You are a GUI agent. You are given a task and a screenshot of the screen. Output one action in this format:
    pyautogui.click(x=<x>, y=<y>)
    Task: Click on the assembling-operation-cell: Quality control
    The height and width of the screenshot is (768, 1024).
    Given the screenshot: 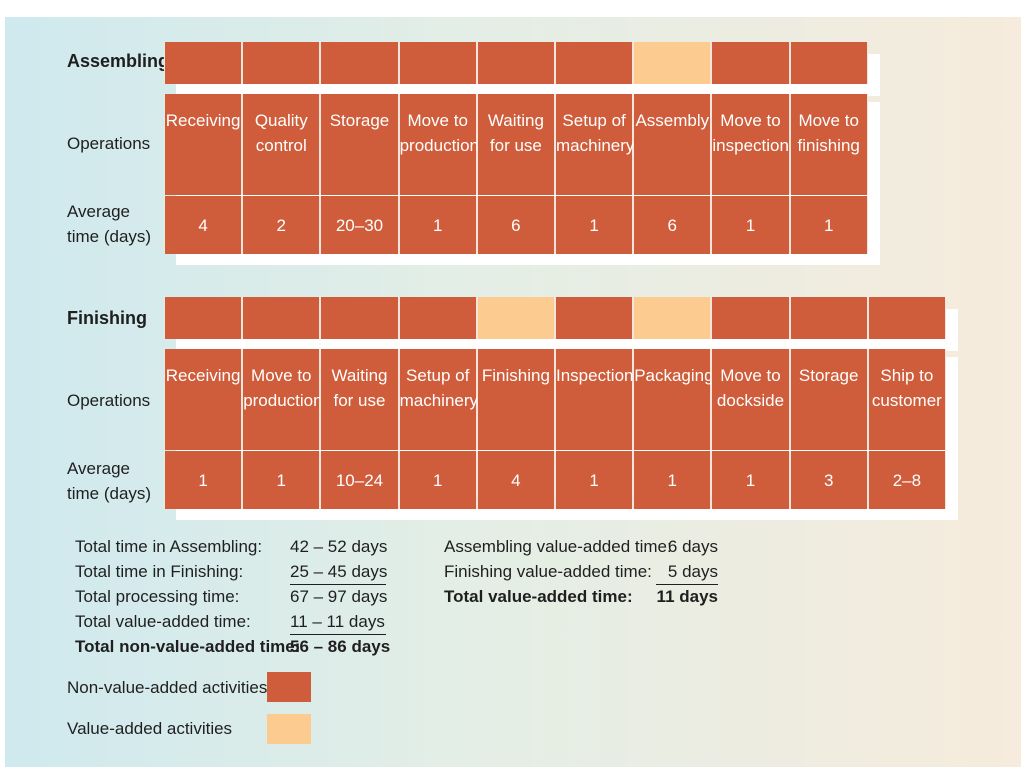 What is the action you would take?
    pyautogui.click(x=281, y=144)
    